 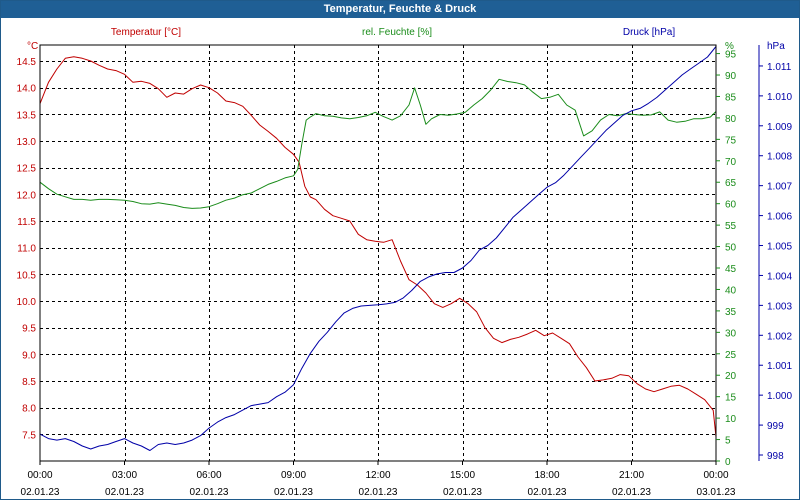 I want to click on humidity-tick-label: 35, so click(x=731, y=312).